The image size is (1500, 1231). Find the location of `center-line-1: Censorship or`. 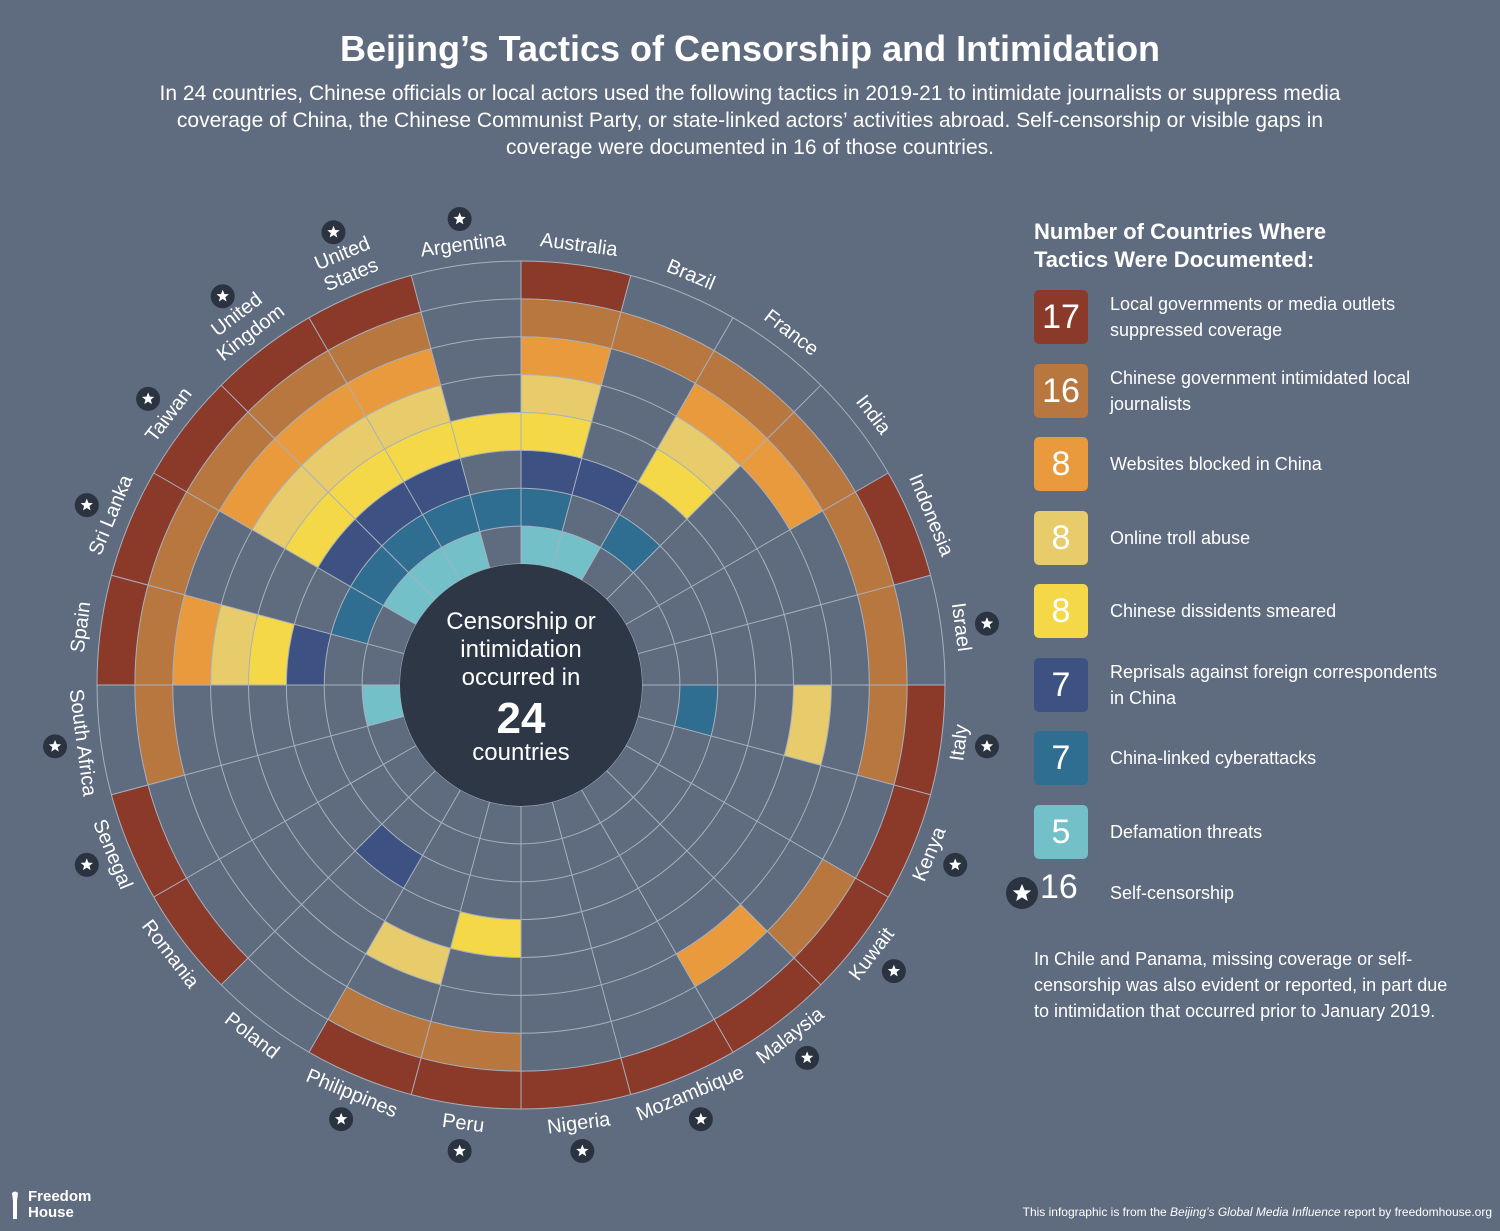

center-line-1: Censorship or is located at coordinates (520, 621).